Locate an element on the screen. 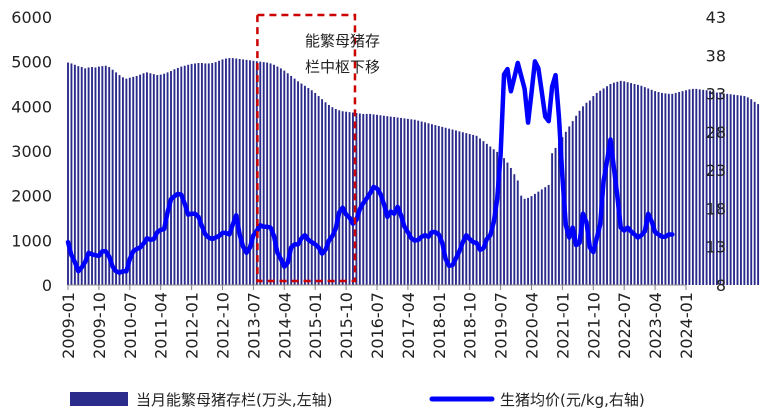 The image size is (778, 419). y-right-tick-label: 18 is located at coordinates (716, 208).